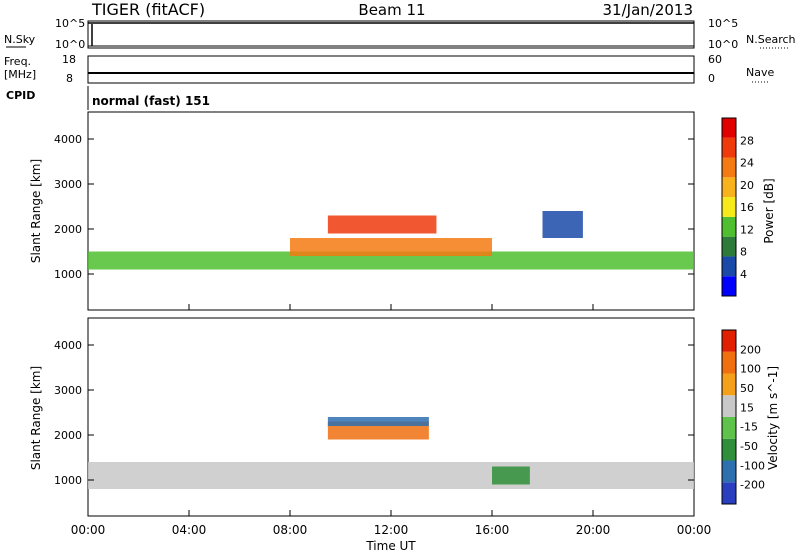 This screenshot has height=554, width=800. I want to click on freq-tick-bottom: 8, so click(69, 78).